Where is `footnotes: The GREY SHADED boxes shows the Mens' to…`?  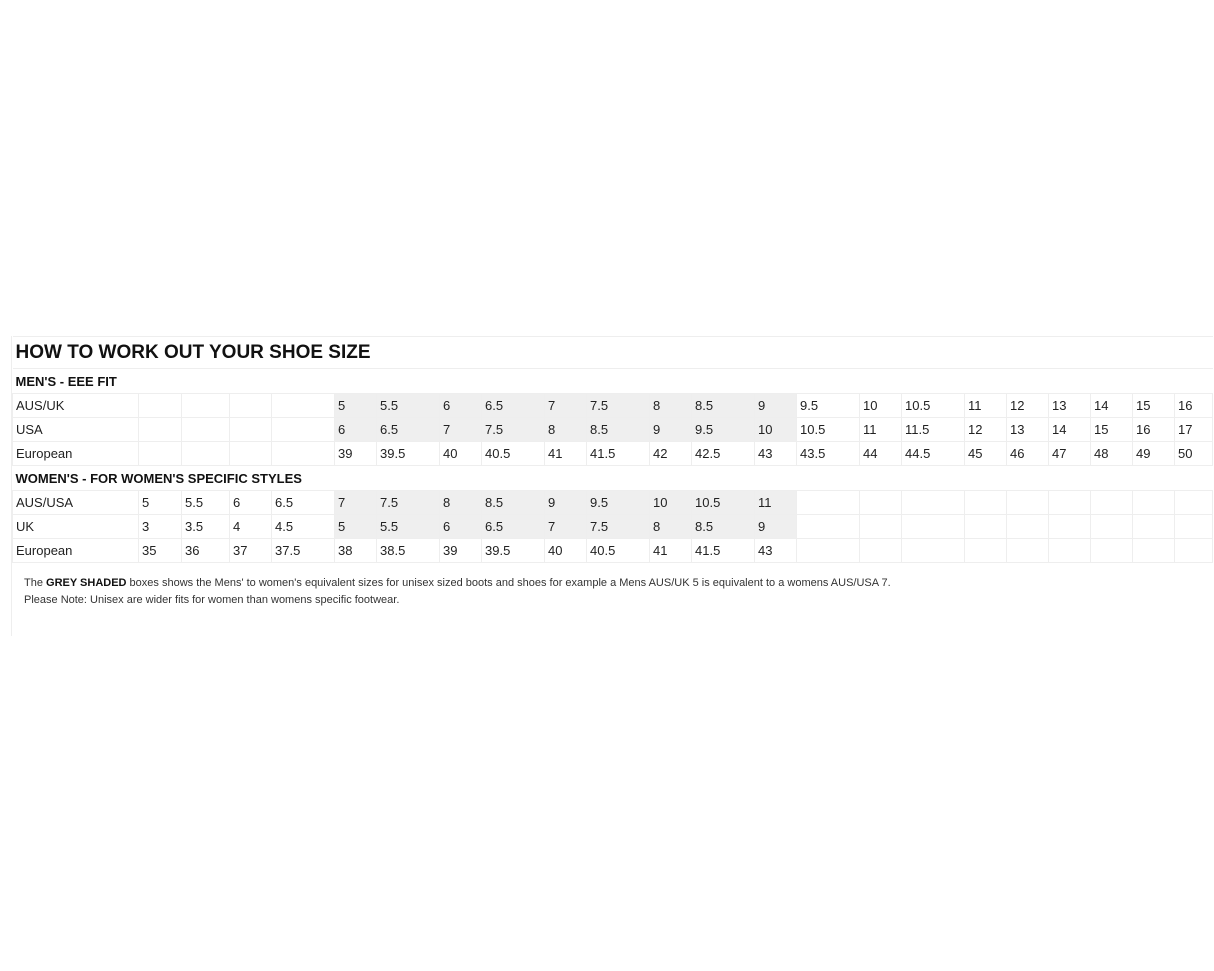
footnotes: The GREY SHADED boxes shows the Mens' to… is located at coordinates (612, 586).